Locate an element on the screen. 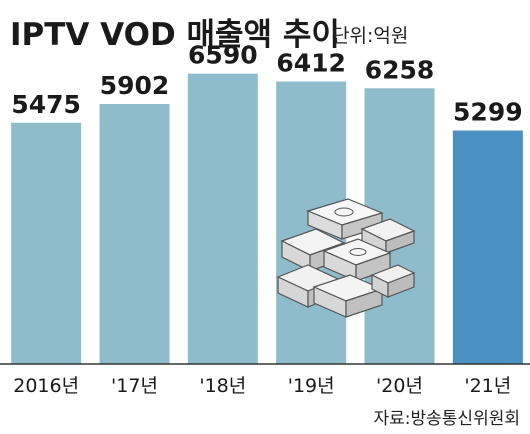 This screenshot has height=434, width=530. value-label-3: 6412 is located at coordinates (311, 63).